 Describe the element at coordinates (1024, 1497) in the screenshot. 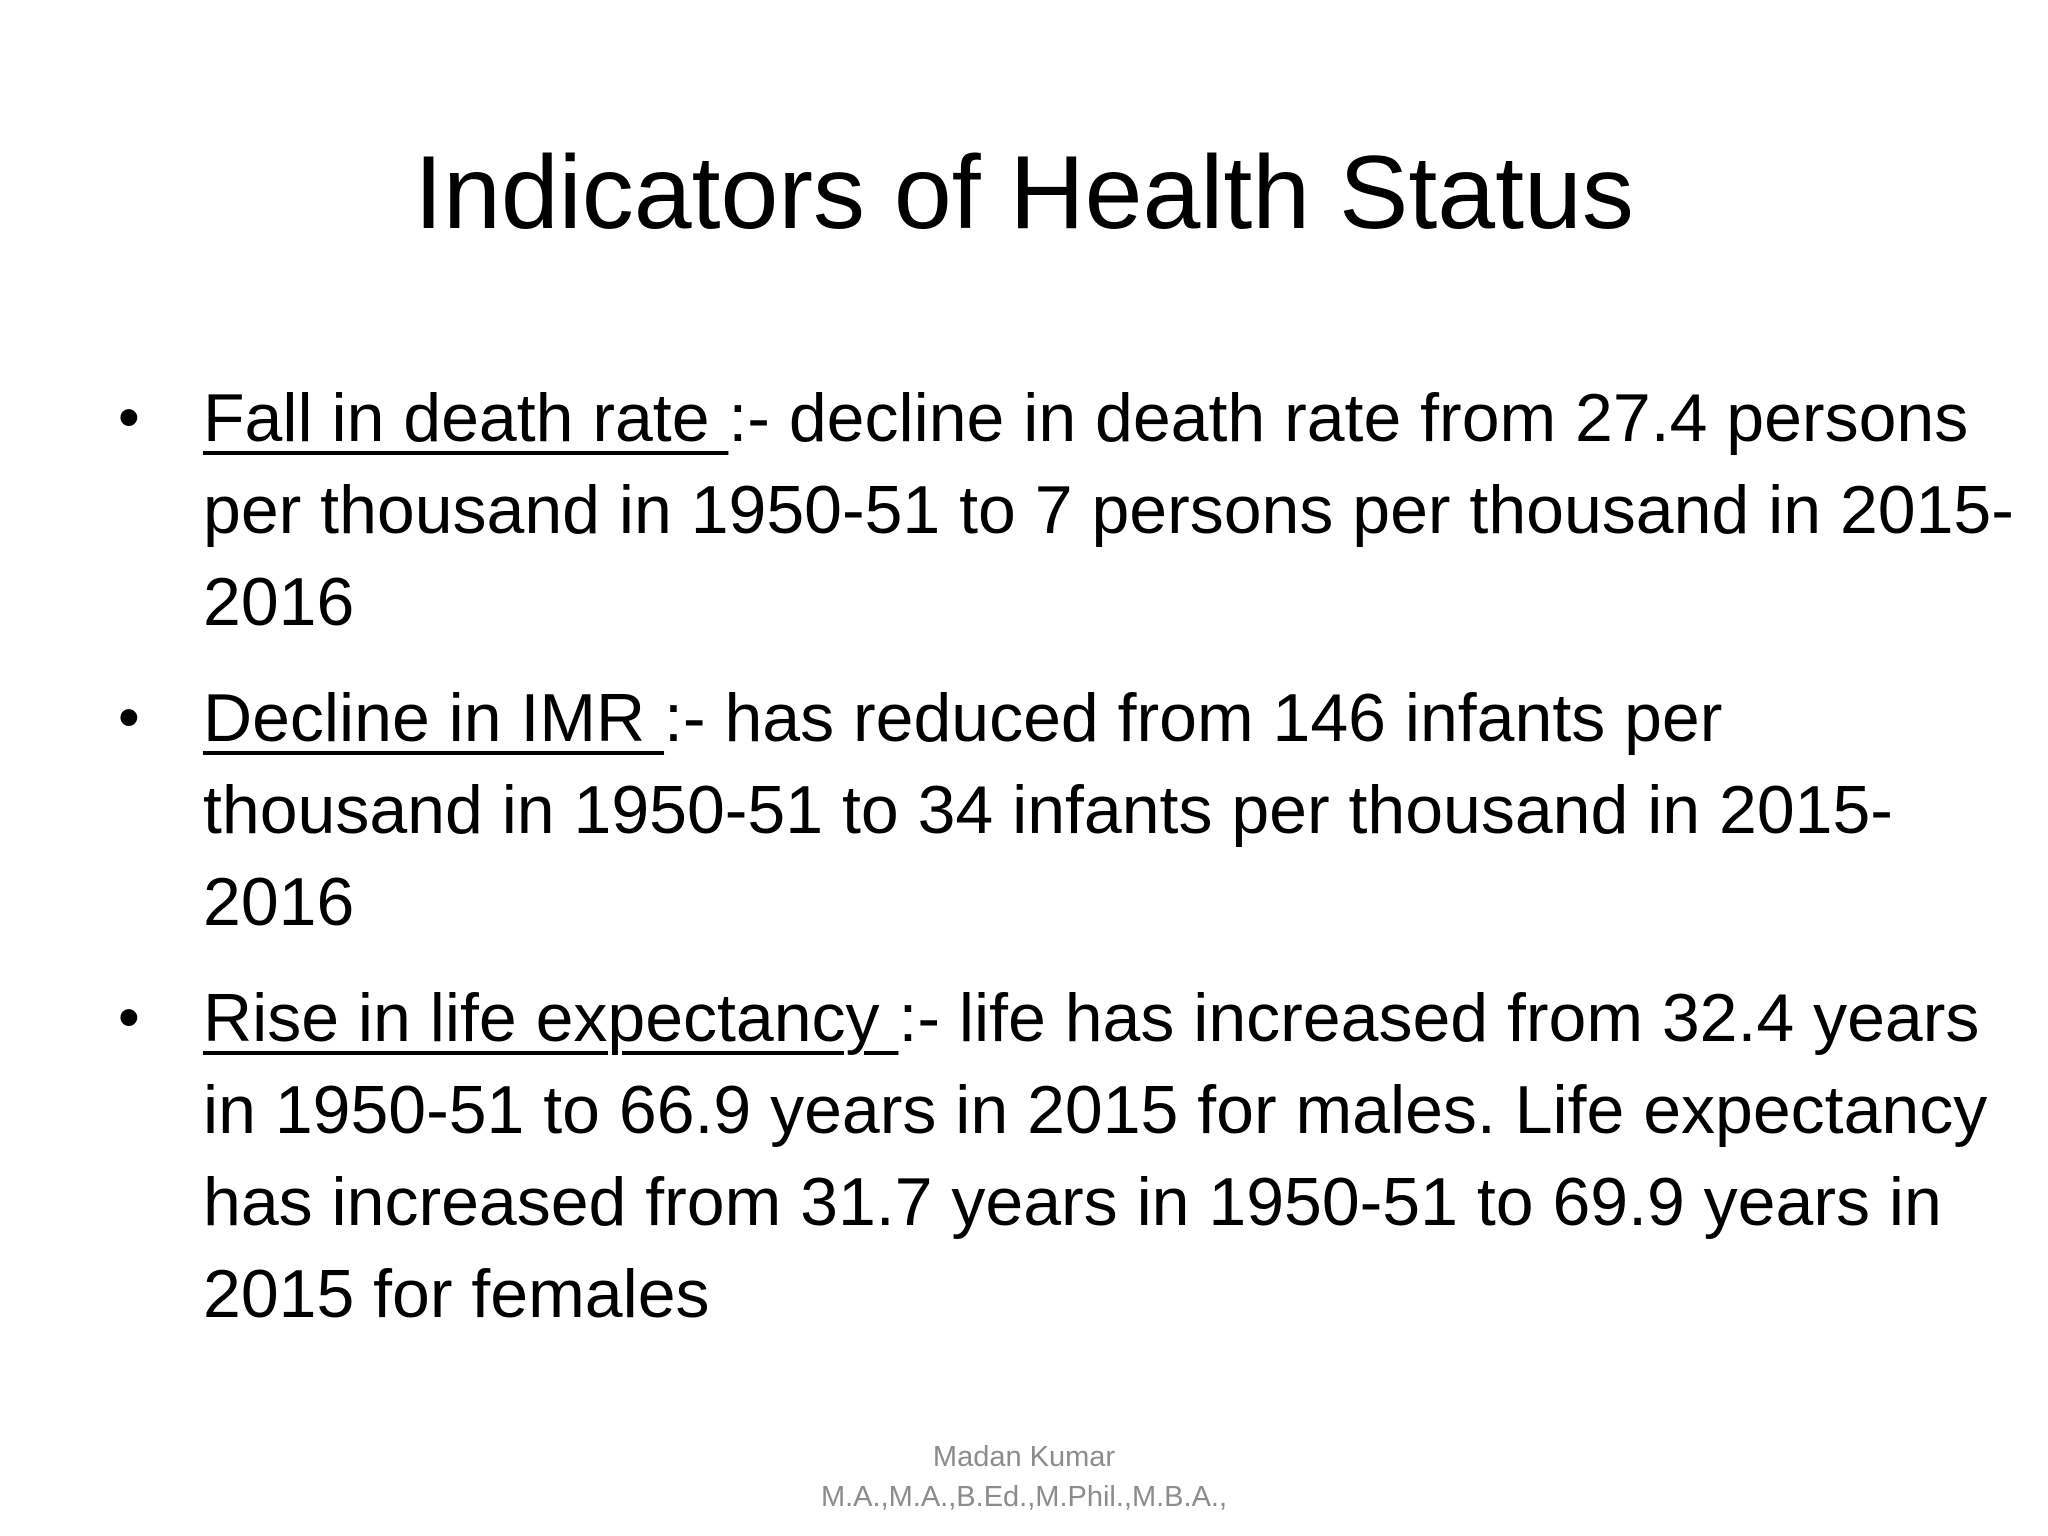

I see `footer-qualifications: M.A.,M.A.,B.Ed.,M.Phil.,M.B.A.,` at that location.